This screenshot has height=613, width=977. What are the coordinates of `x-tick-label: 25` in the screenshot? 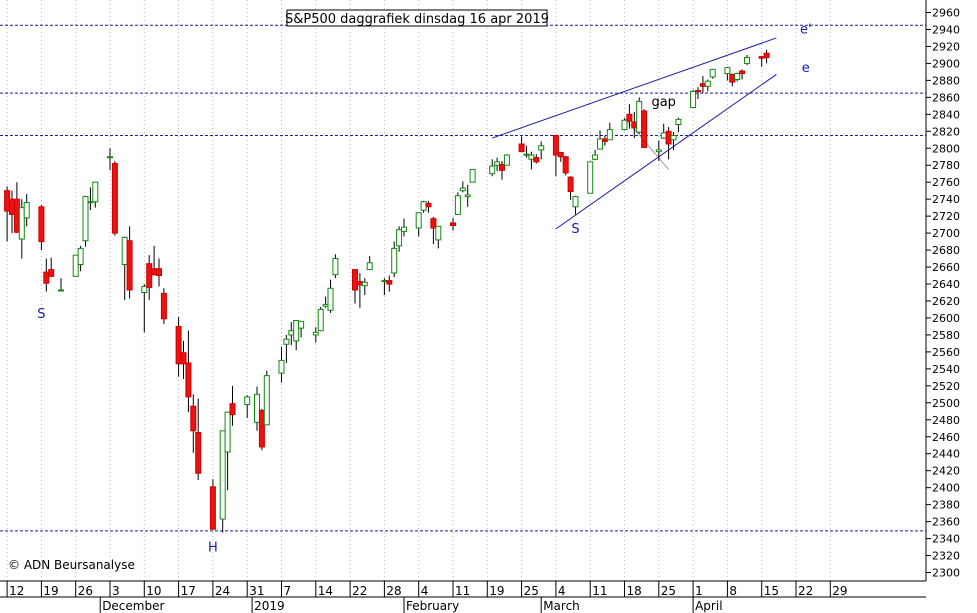 It's located at (531, 591).